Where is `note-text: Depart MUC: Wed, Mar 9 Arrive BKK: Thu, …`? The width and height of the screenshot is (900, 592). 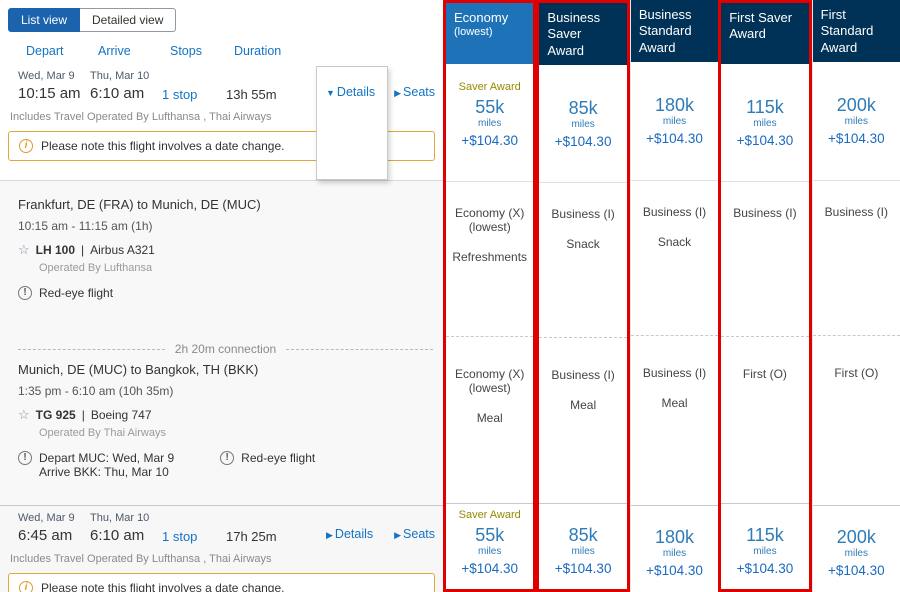
note-text: Depart MUC: Wed, Mar 9 Arrive BKK: Thu, … is located at coordinates (107, 465).